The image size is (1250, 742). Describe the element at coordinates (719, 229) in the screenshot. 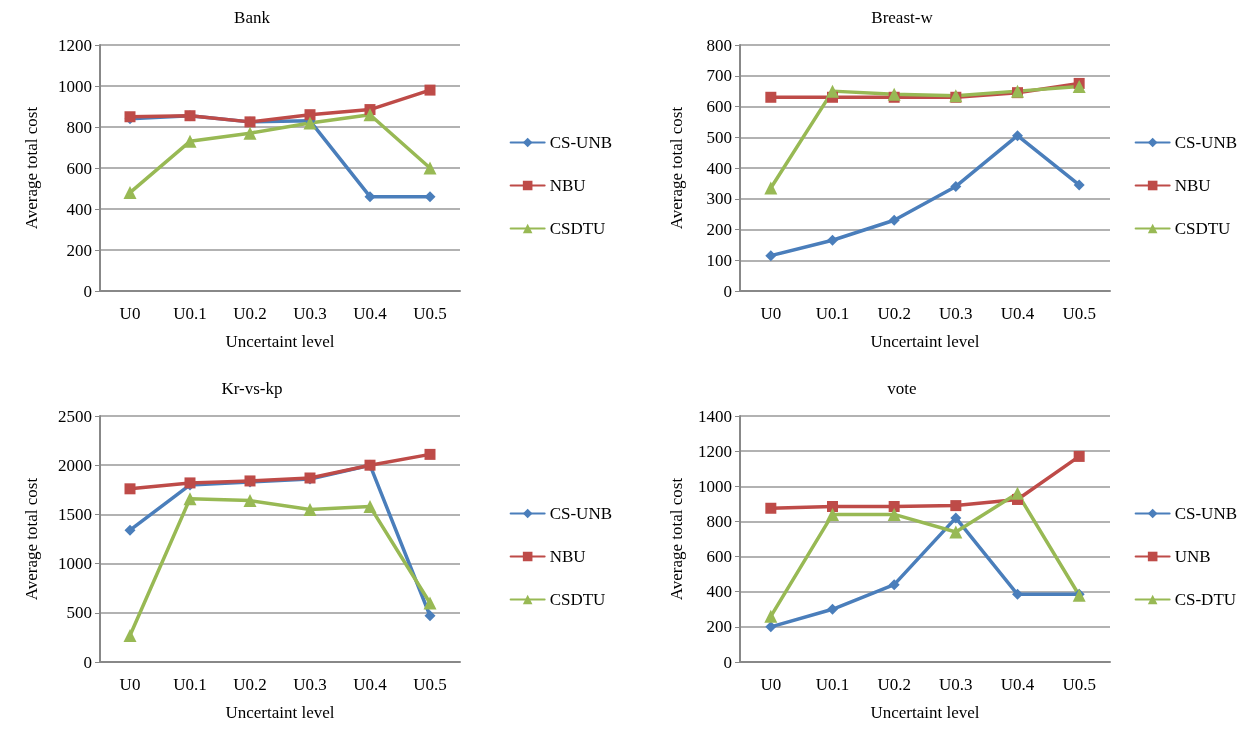

I see `y-tick-label: 200` at that location.